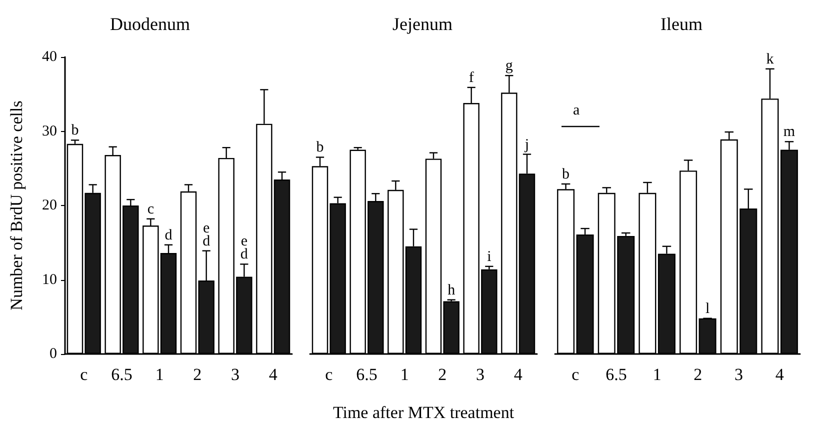 This screenshot has height=433, width=818. Describe the element at coordinates (49, 57) in the screenshot. I see `y-tick-label: 40` at that location.